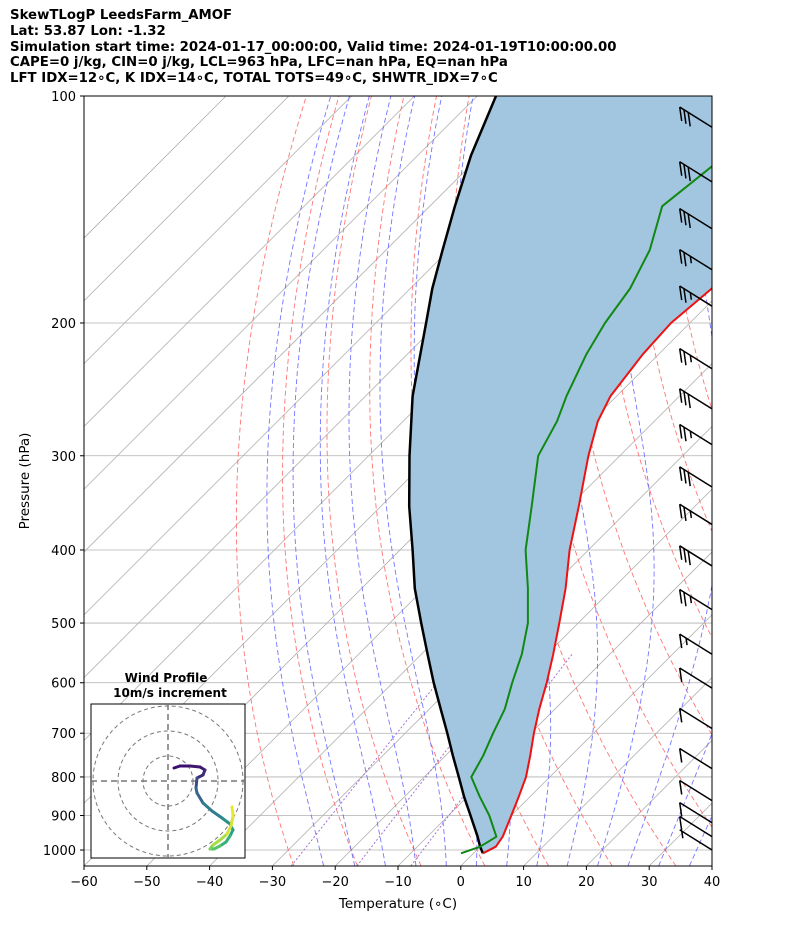 The image size is (794, 937). Describe the element at coordinates (63, 97) in the screenshot. I see `y-tick-label: 100` at that location.